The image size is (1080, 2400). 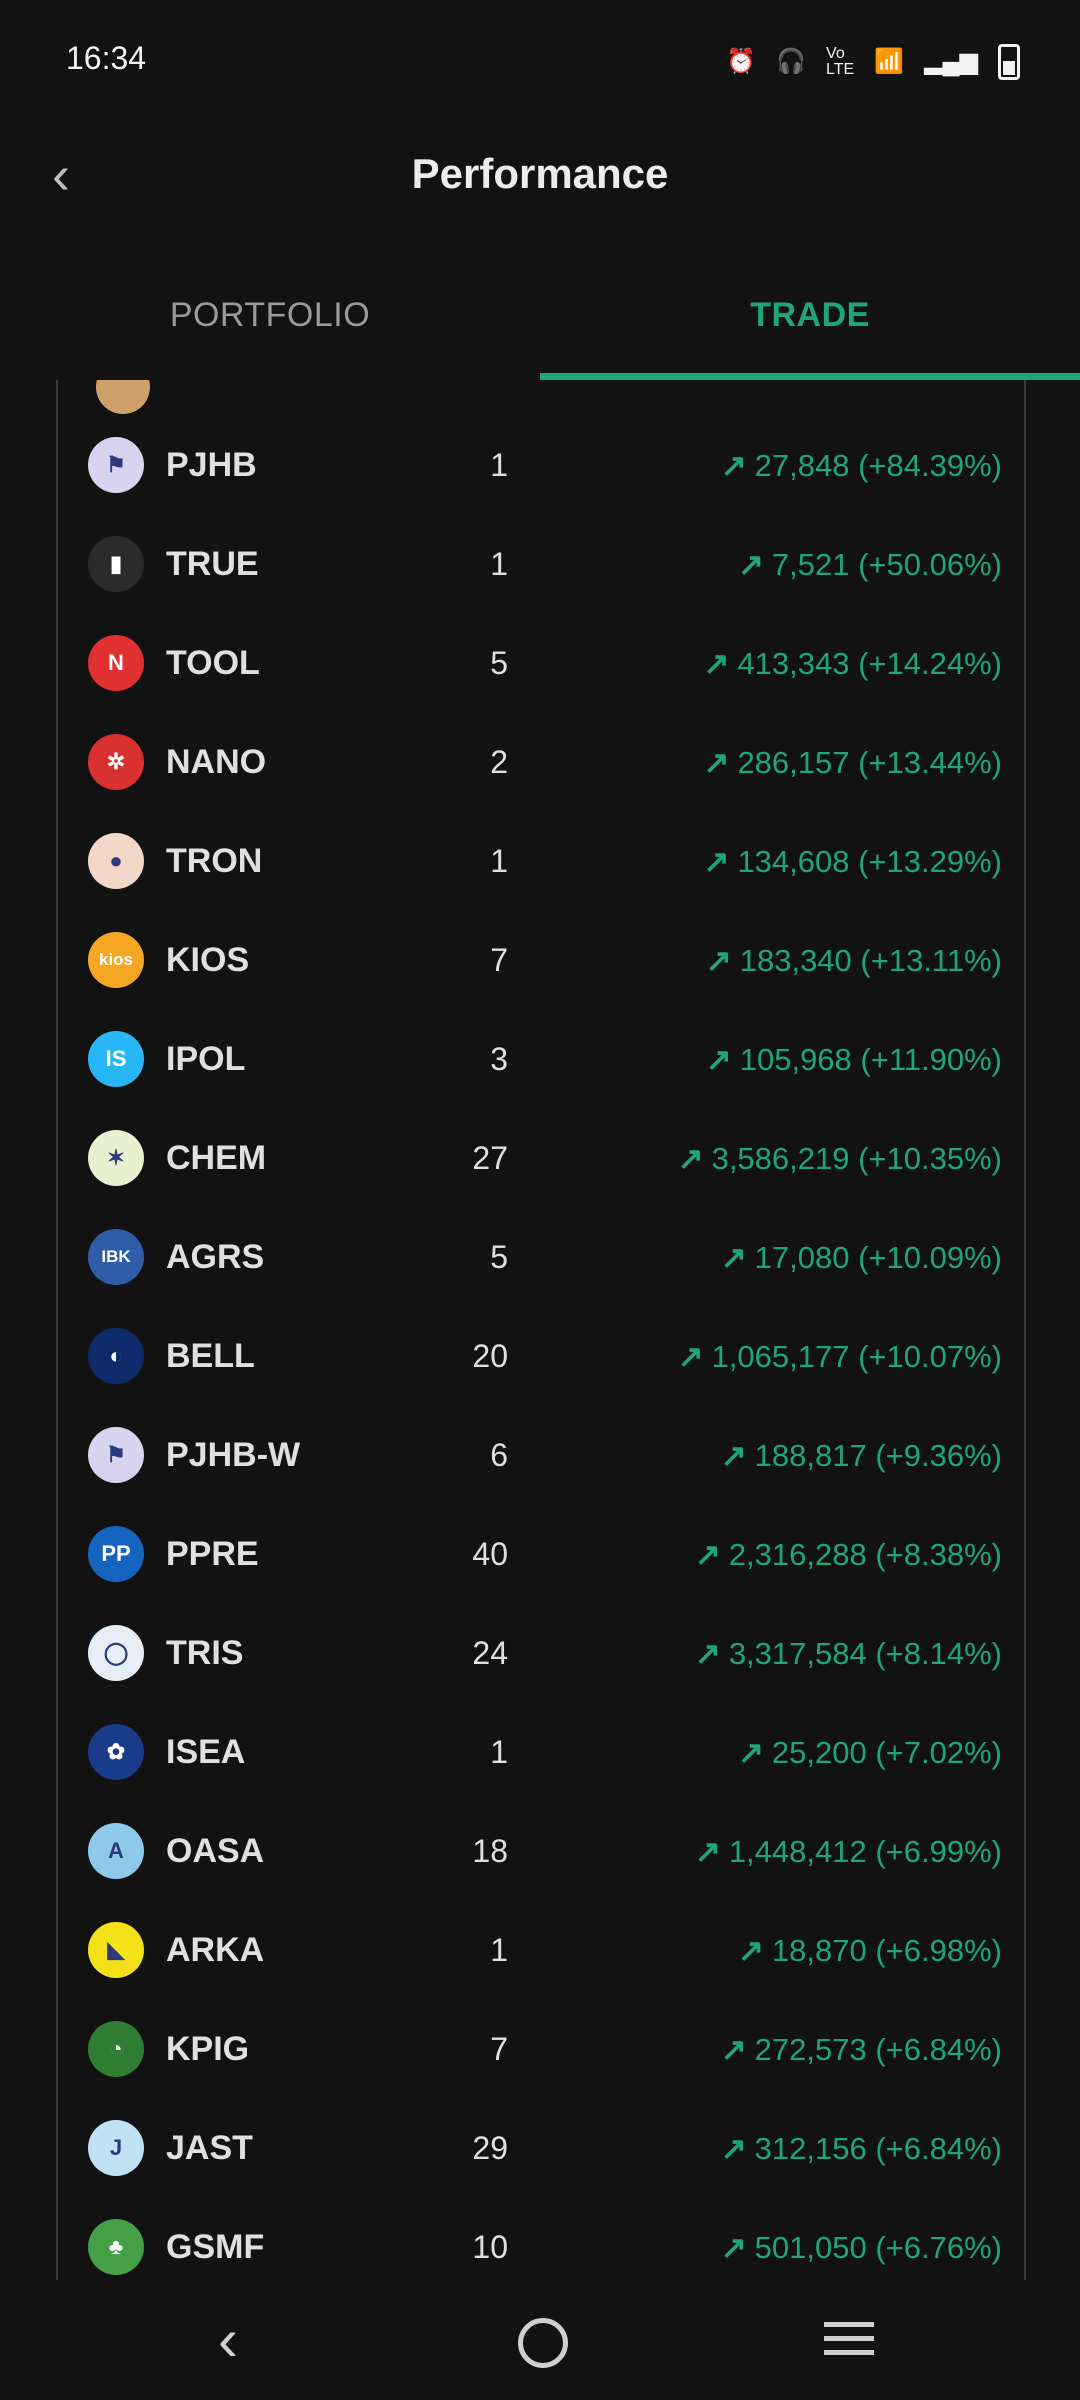 What do you see at coordinates (886, 564) in the screenshot?
I see `gain-text: 7,521 (+50.06%)` at bounding box center [886, 564].